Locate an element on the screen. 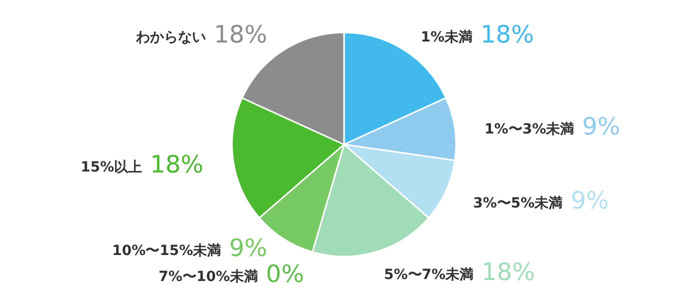  slice-label: 10%〜15%未満 is located at coordinates (167, 251).